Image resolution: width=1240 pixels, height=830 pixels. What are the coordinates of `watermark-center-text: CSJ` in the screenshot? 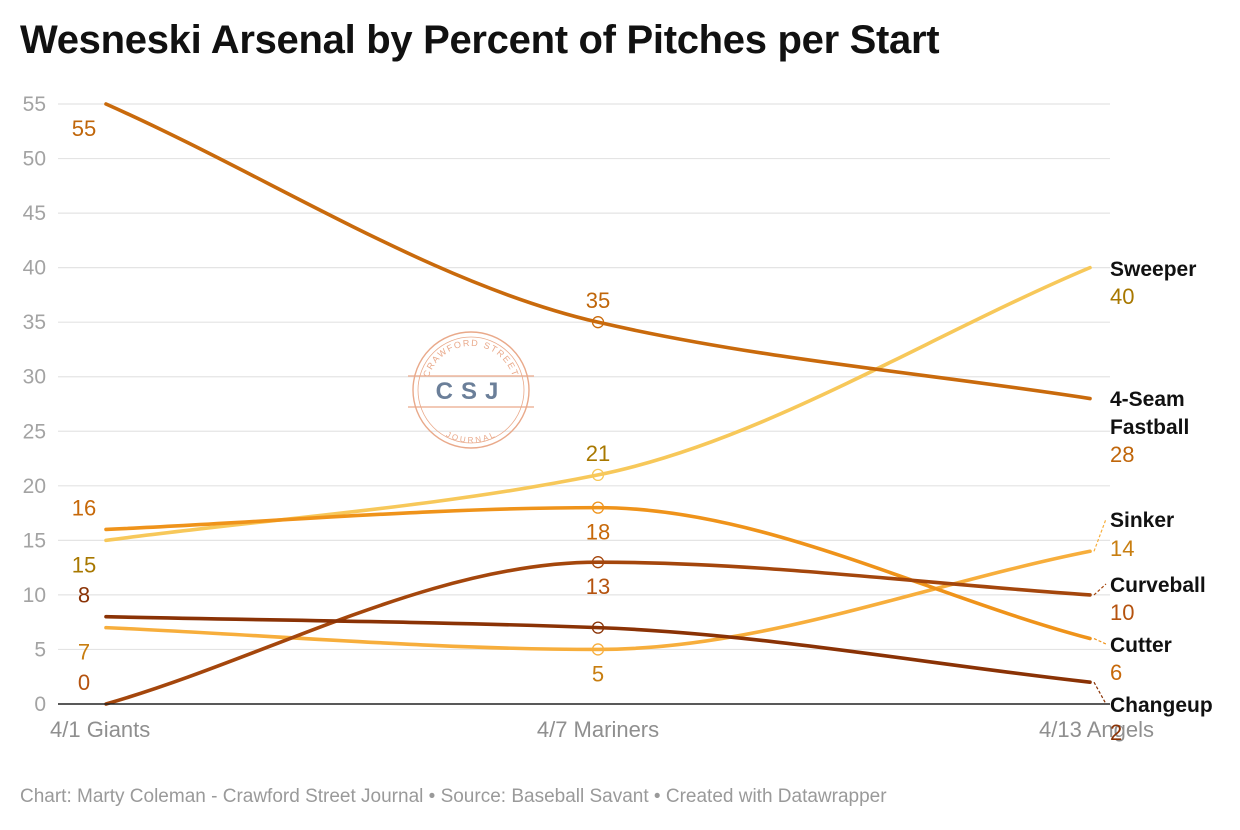 It's located at (471, 391).